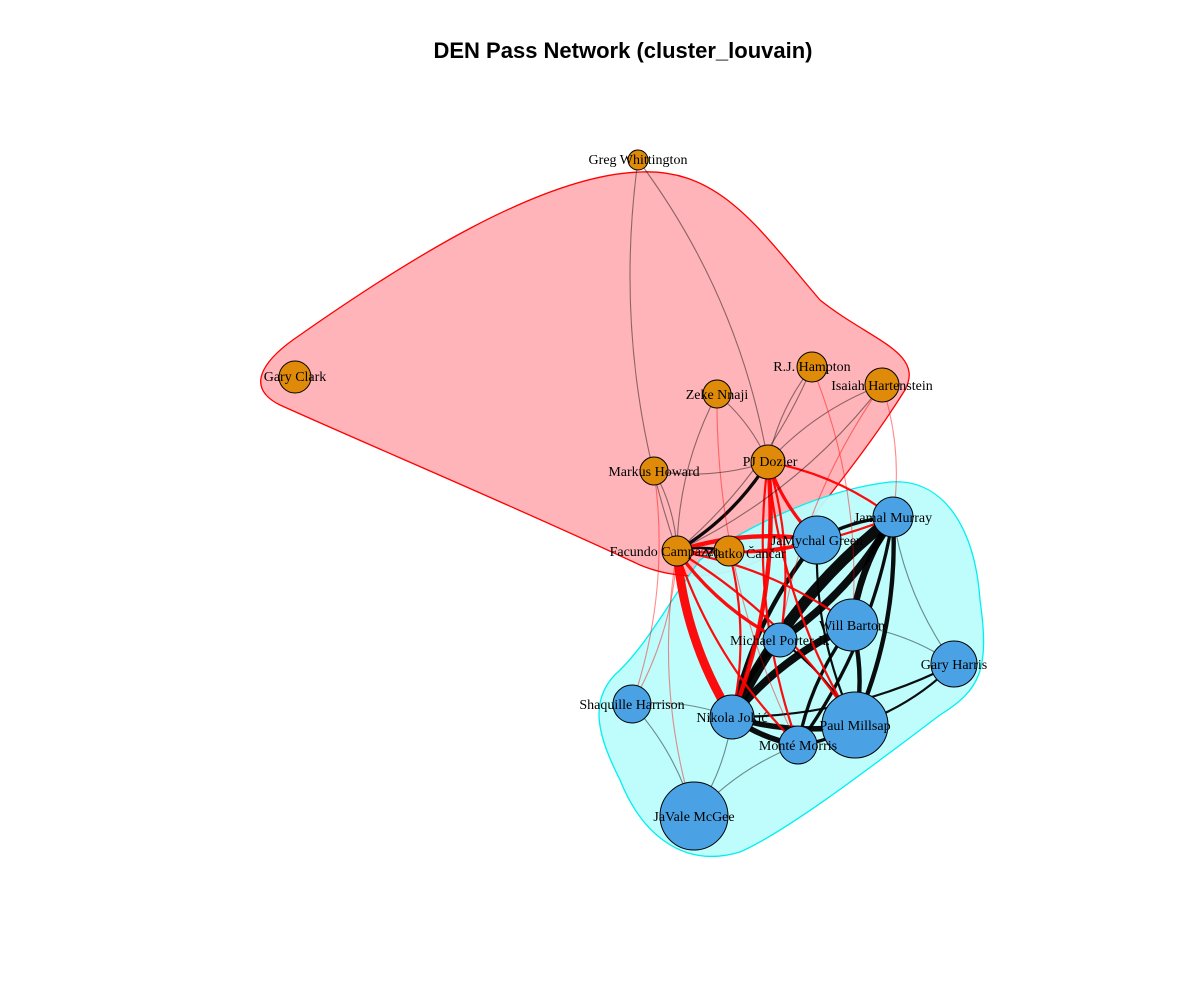 This screenshot has height=1000, width=1200. I want to click on node-label-pj-dozier: PJ Dozier, so click(770, 462).